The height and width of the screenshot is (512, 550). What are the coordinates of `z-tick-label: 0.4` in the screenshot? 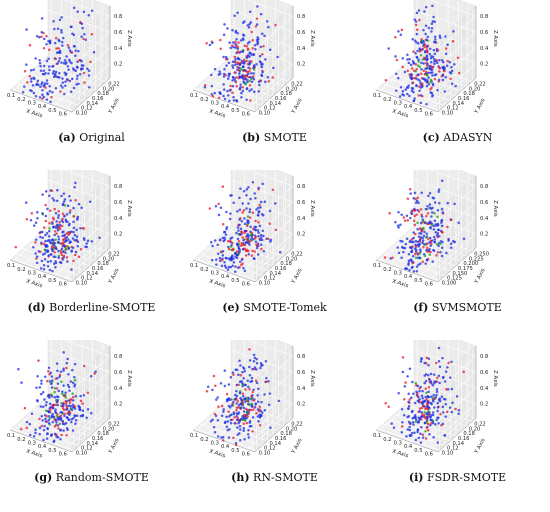 It's located at (301, 389).